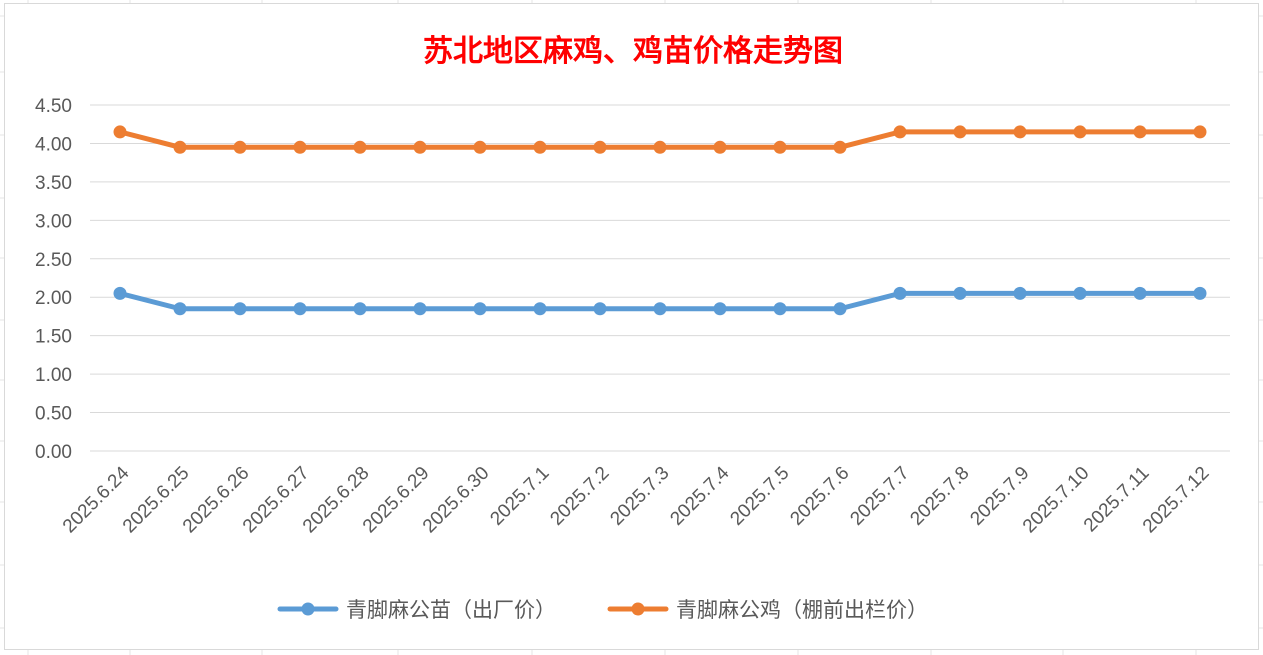 Image resolution: width=1263 pixels, height=655 pixels. I want to click on y-tick-label: 4.50, so click(53, 106).